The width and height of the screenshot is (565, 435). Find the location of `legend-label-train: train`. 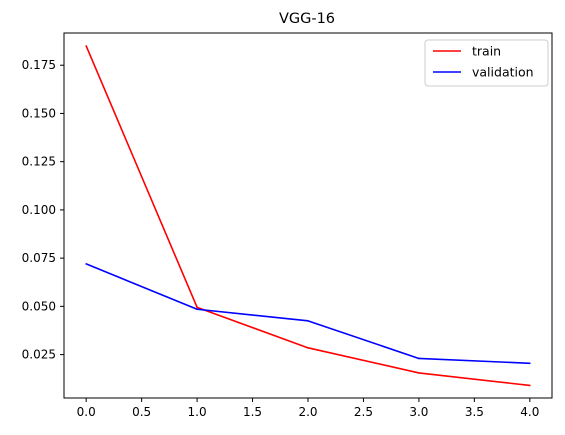

legend-label-train: train is located at coordinates (486, 51).